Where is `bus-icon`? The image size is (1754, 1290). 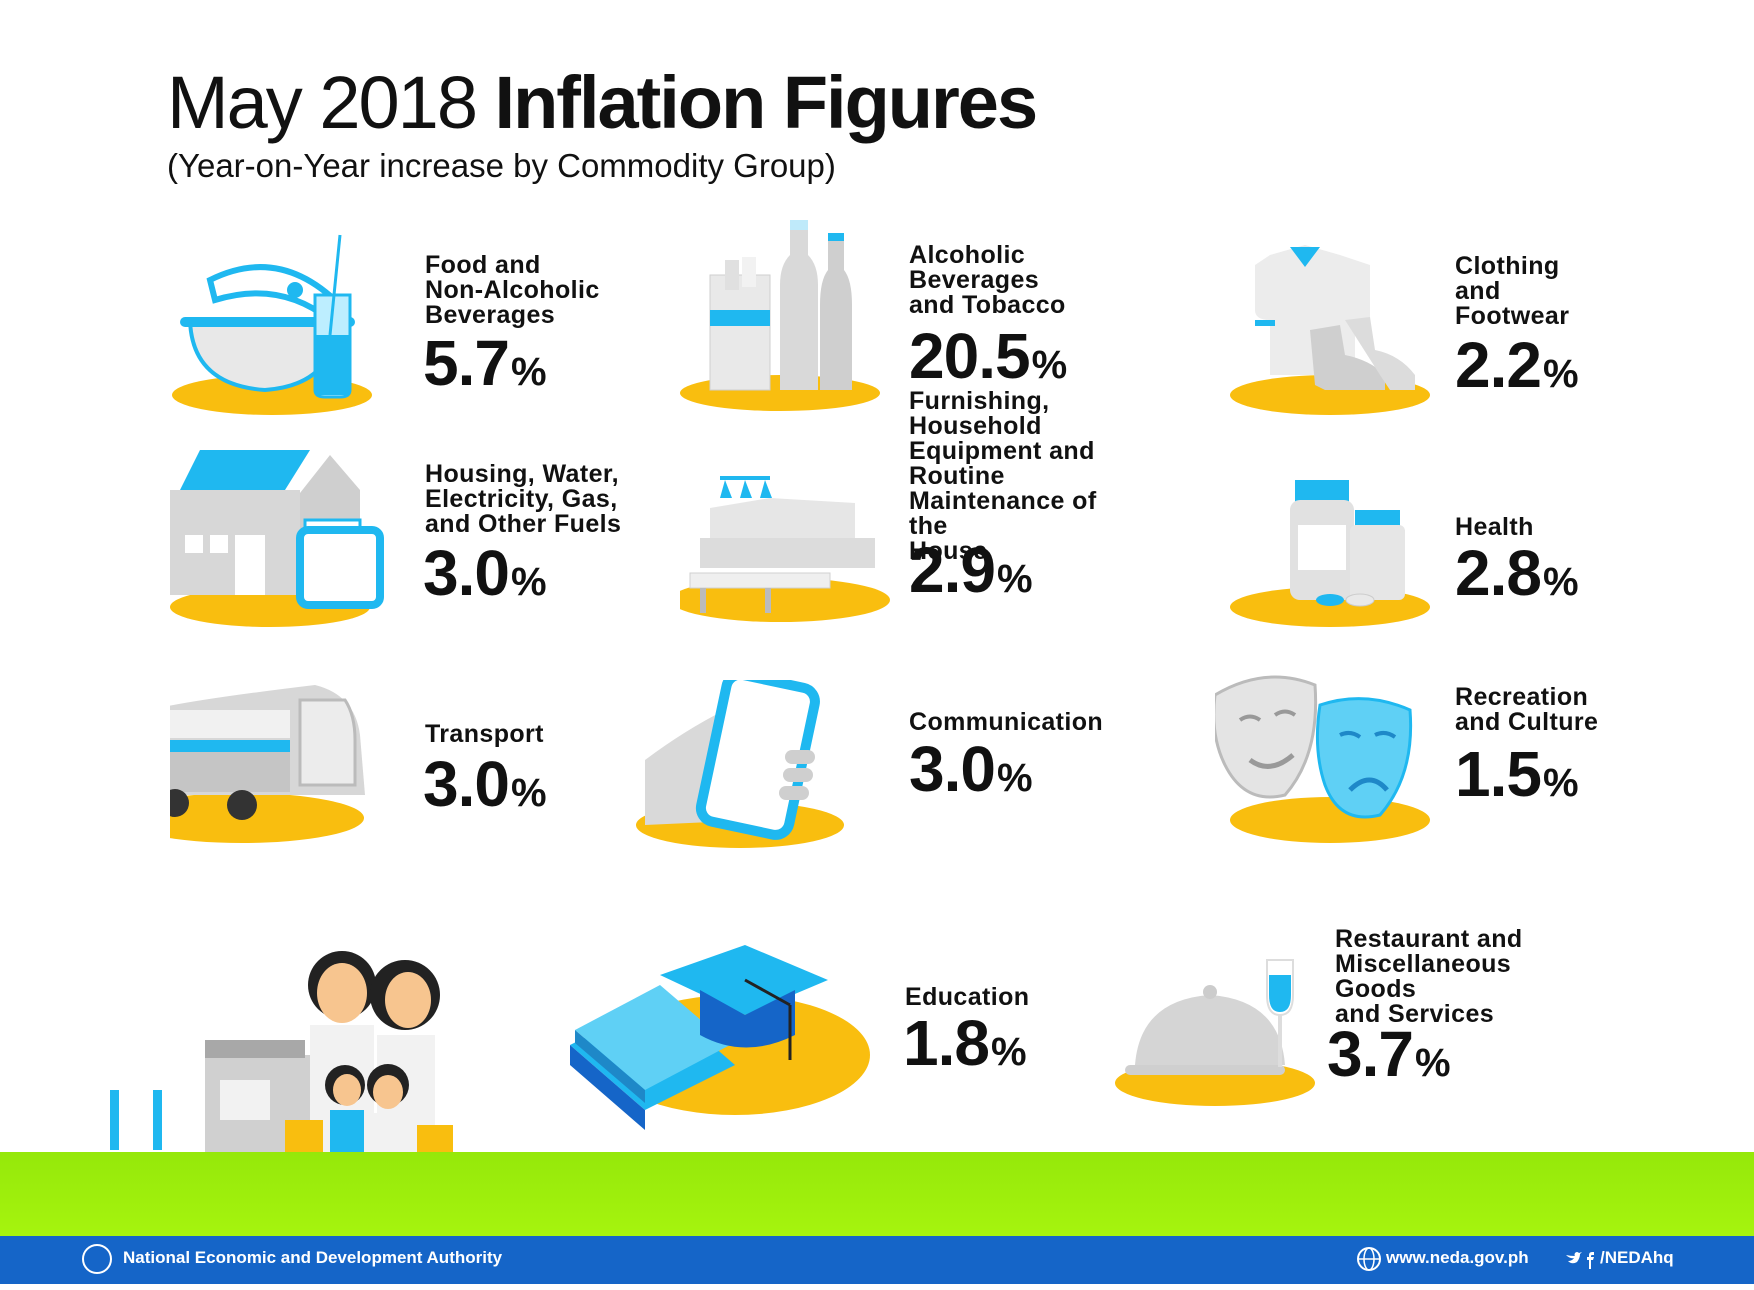 bus-icon is located at coordinates (267, 764).